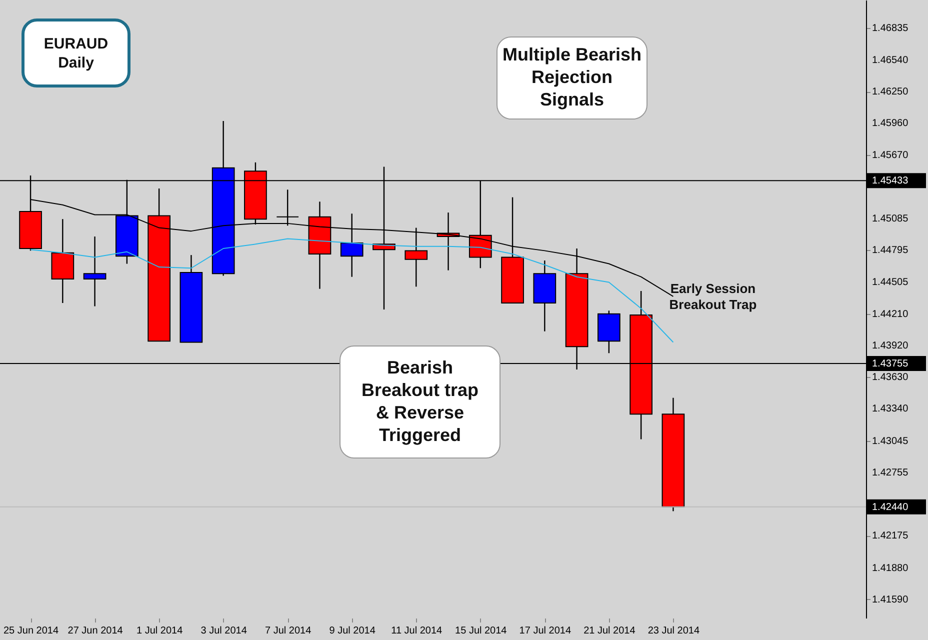 This screenshot has height=640, width=928. I want to click on x-tick-label: 25 Jun 2014, so click(31, 631).